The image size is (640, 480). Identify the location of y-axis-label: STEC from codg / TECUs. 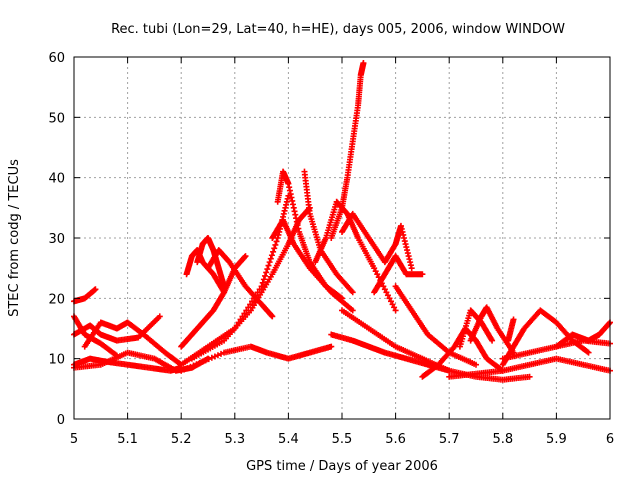
(14, 238).